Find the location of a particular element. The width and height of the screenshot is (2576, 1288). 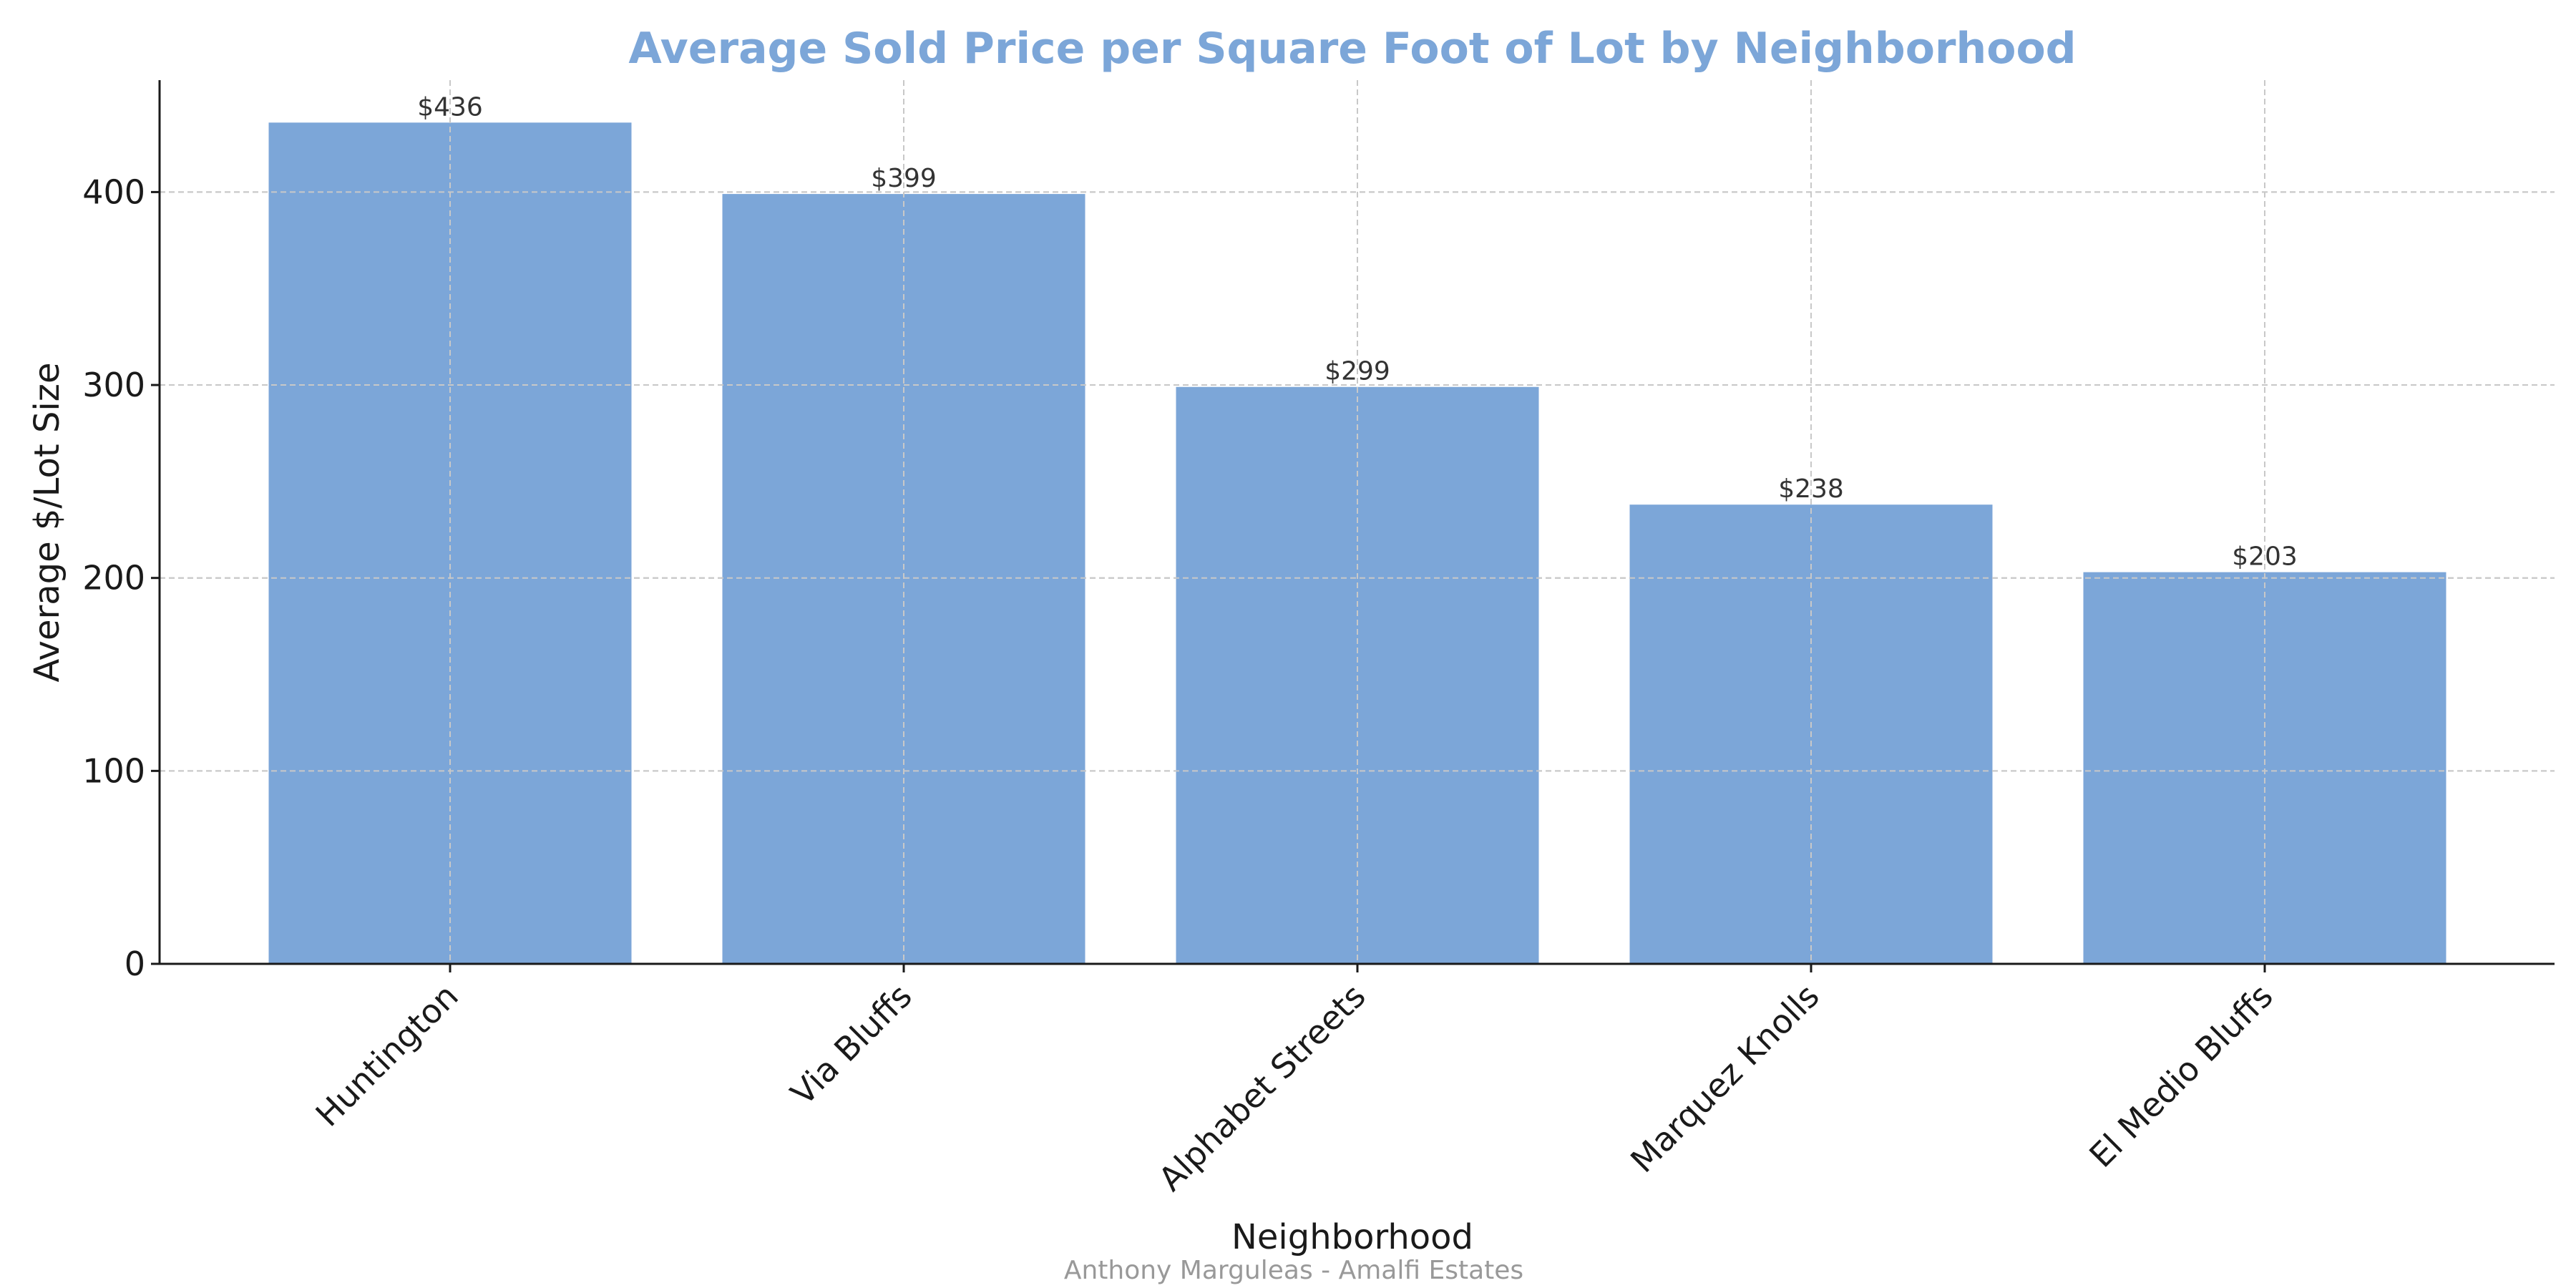

y-tick-label: 400 is located at coordinates (113, 191).